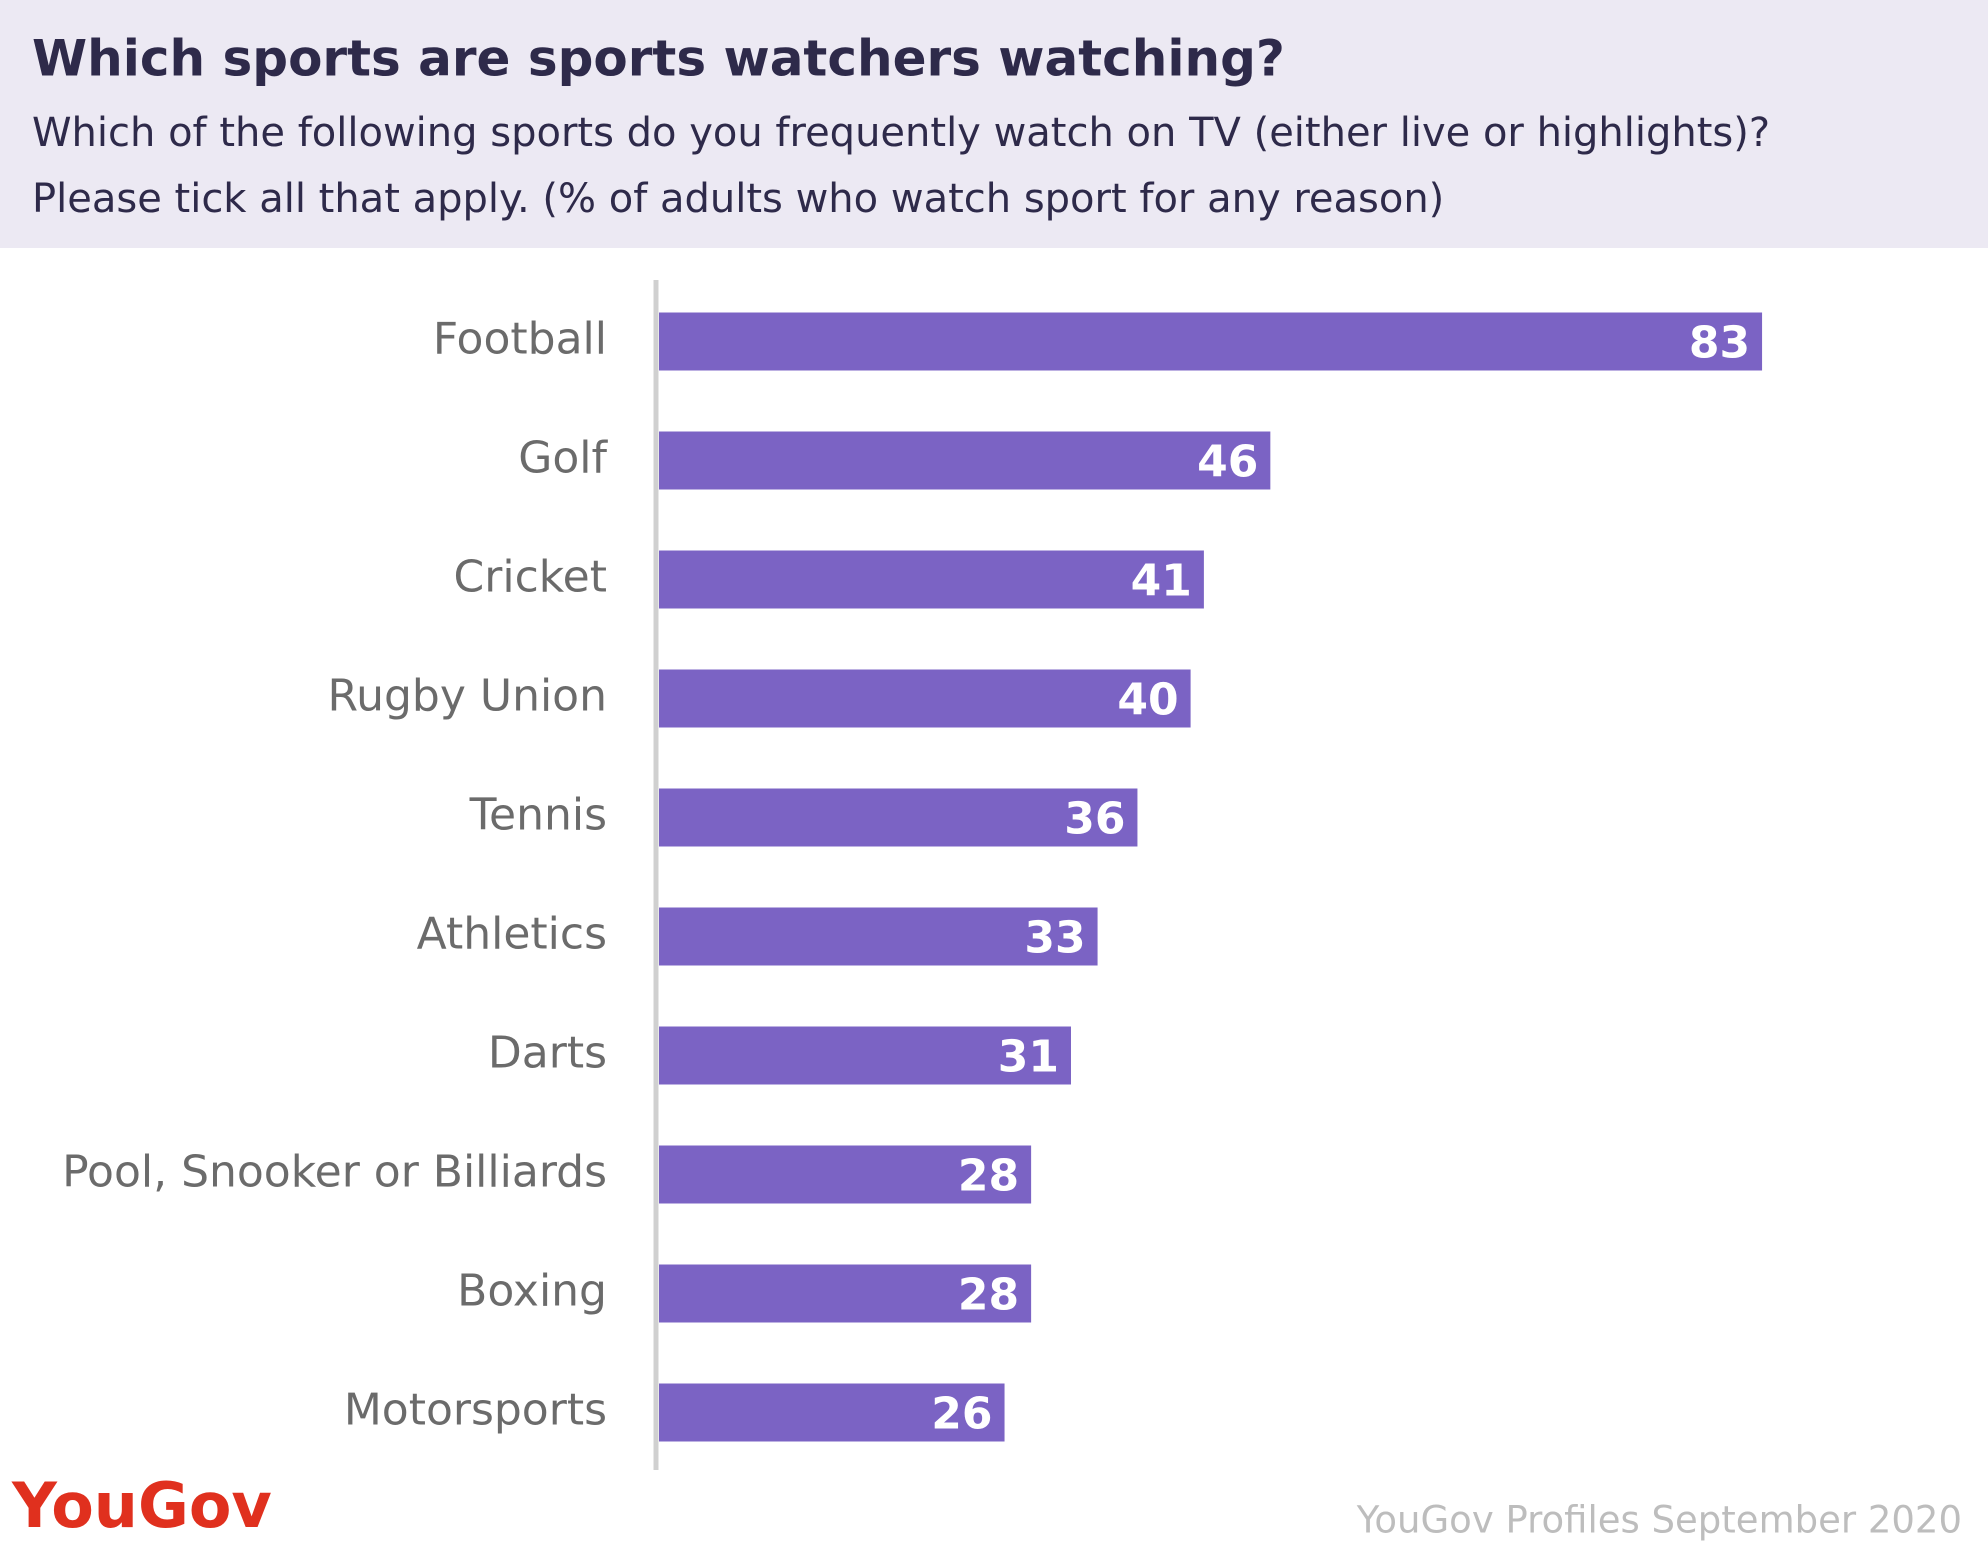 Image resolution: width=1988 pixels, height=1554 pixels. I want to click on y-tick-label: Cricket, so click(530, 577).